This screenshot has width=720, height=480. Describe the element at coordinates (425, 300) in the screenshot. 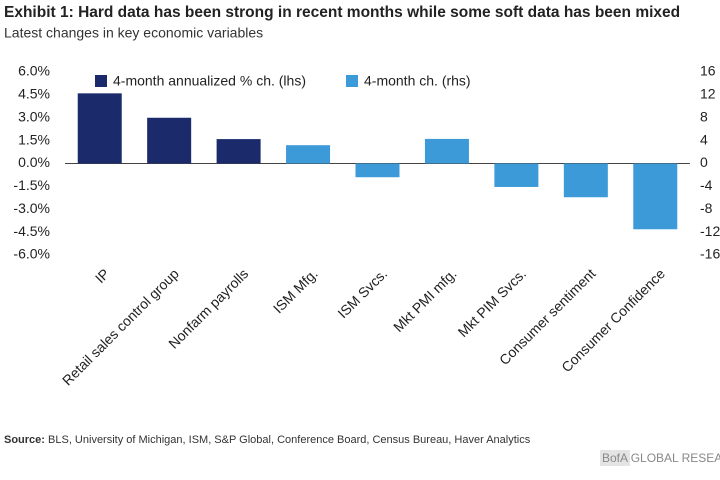

I see `x-tick-label: Mkt PMI mfg.` at that location.